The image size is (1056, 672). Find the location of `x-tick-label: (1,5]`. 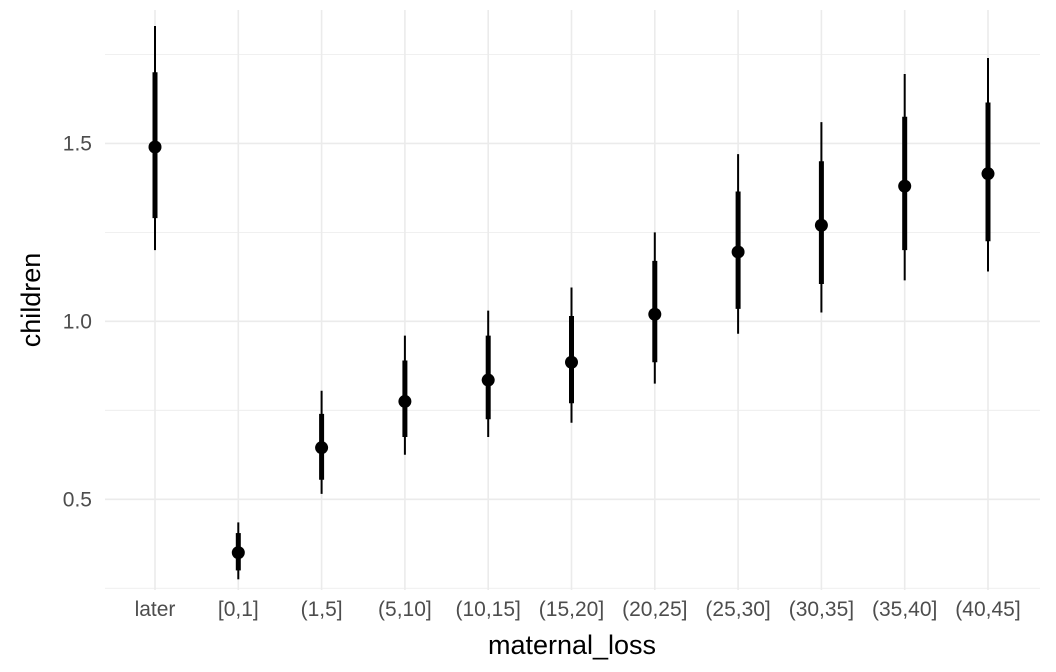

x-tick-label: (1,5] is located at coordinates (322, 609).